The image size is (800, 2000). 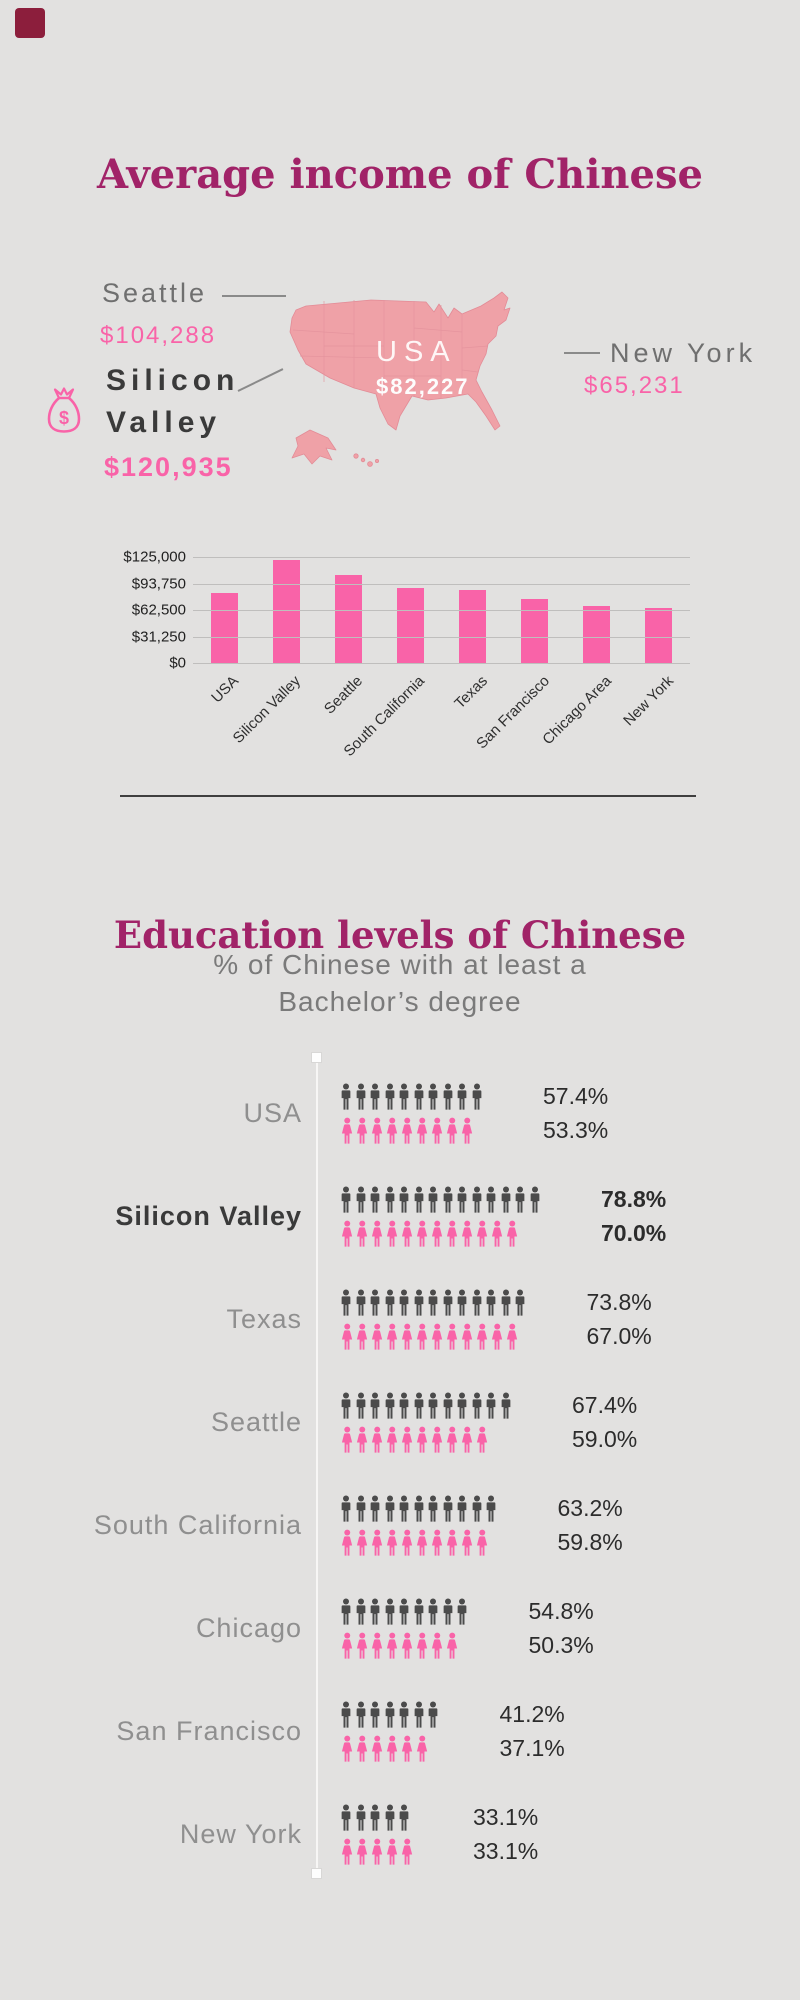 I want to click on gridline, so click(x=441, y=584).